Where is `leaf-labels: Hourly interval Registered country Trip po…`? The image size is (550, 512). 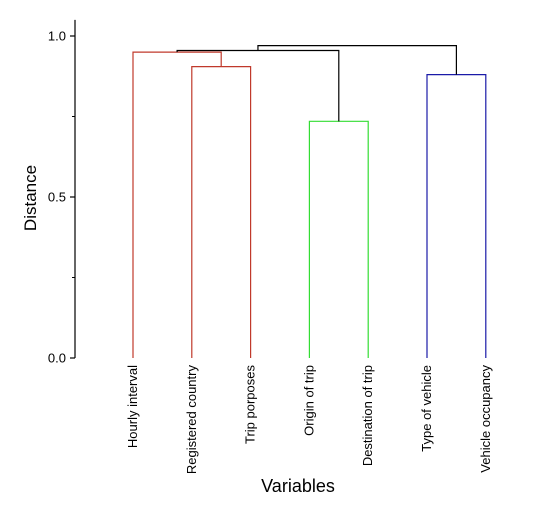 leaf-labels: Hourly interval Registered country Trip po… is located at coordinates (309, 420).